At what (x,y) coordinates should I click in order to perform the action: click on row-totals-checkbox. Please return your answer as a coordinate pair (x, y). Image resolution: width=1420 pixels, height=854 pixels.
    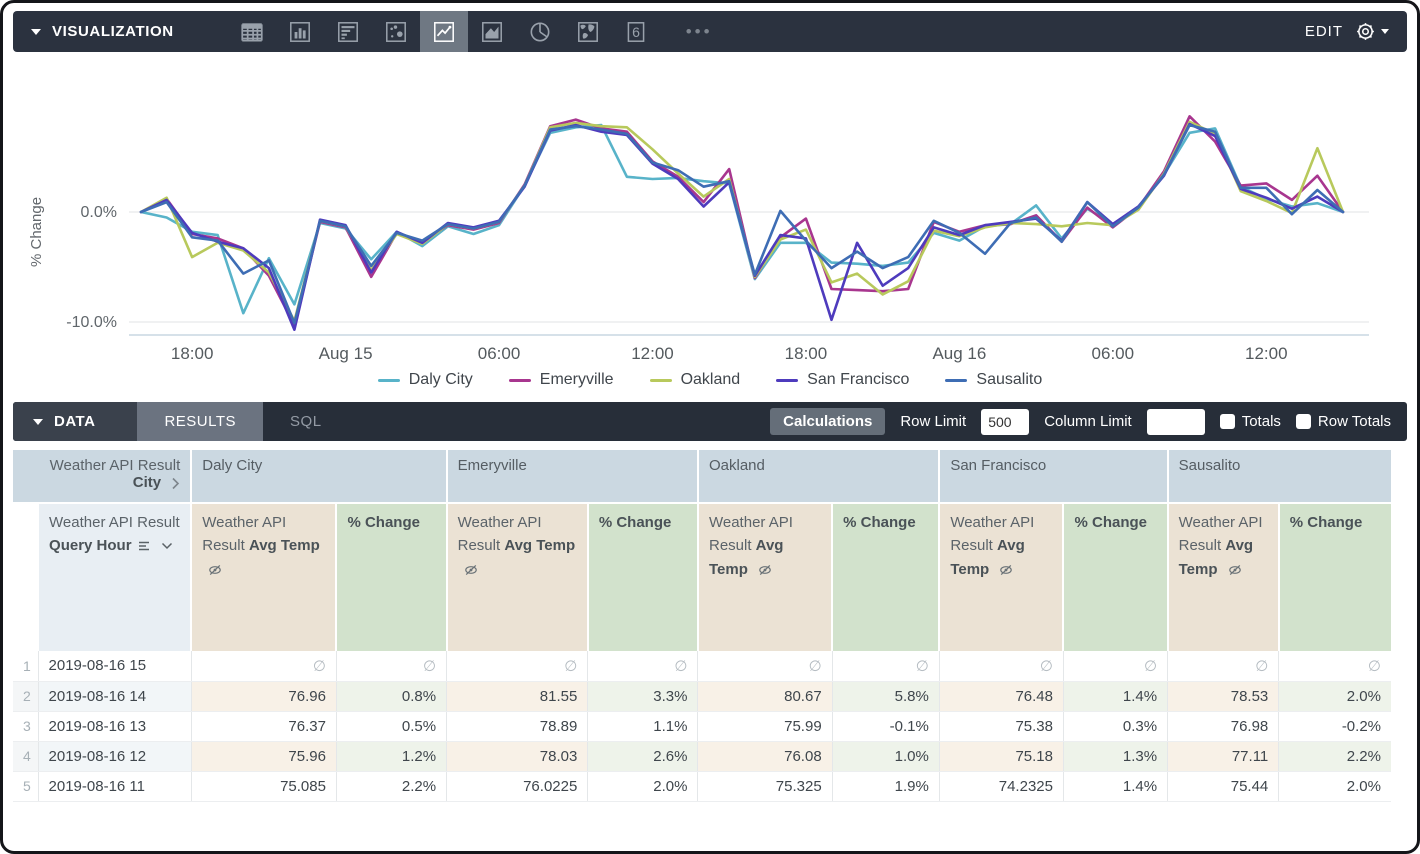
    Looking at the image, I should click on (1303, 421).